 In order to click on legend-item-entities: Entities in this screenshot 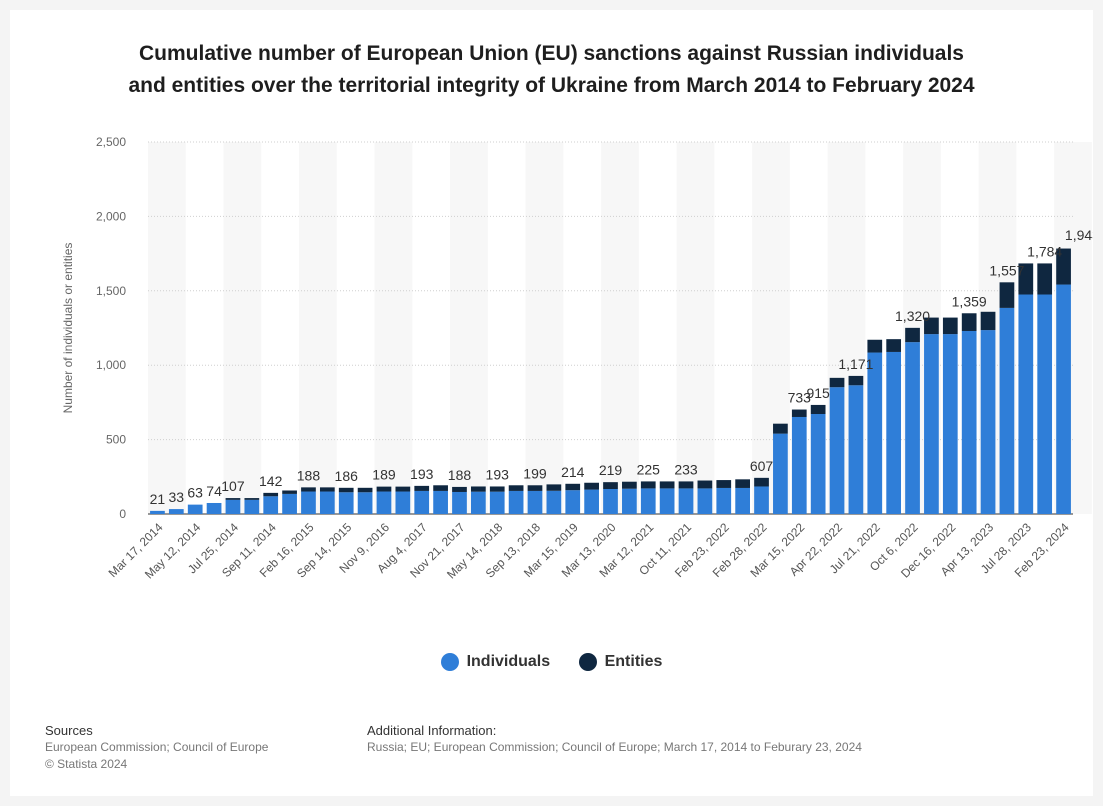, I will do `click(620, 662)`.